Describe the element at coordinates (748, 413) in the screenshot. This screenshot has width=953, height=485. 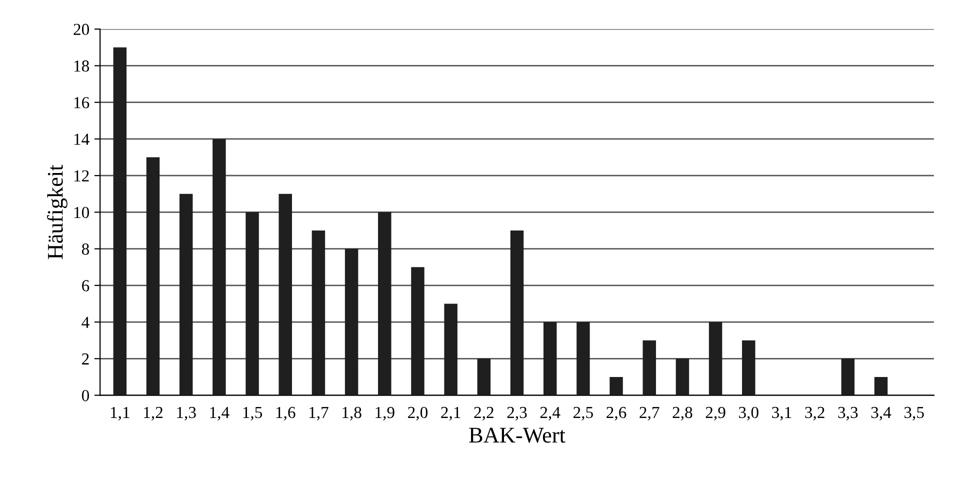
I see `x-tick-label: 3,0` at that location.